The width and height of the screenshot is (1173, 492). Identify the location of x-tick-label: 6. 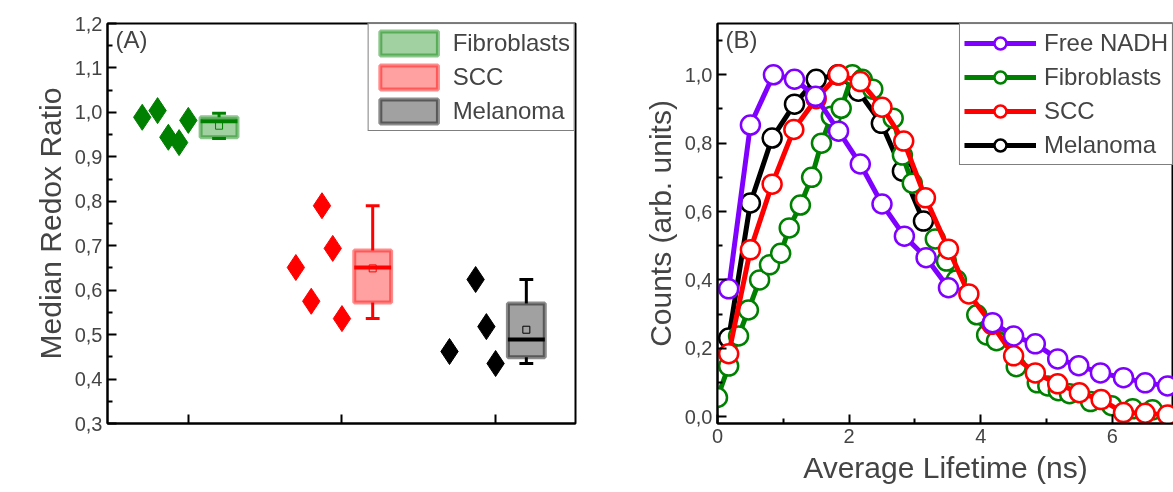
(1112, 435).